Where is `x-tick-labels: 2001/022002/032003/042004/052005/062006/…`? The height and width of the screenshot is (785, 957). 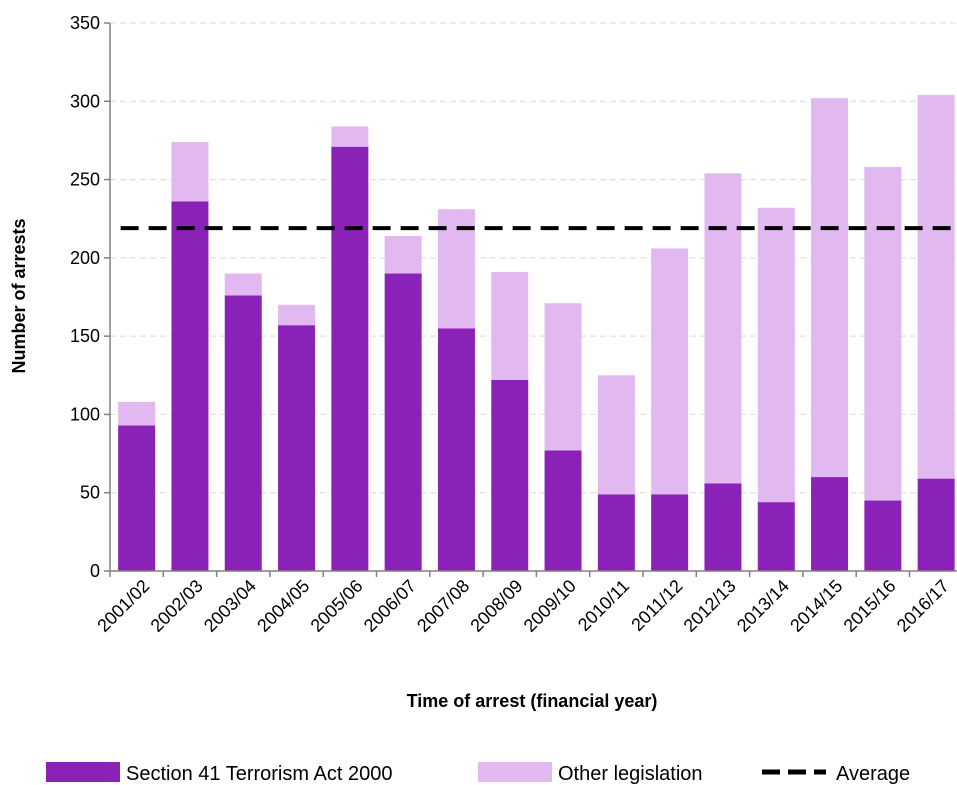
x-tick-labels: 2001/022002/032003/042004/052005/062006/… is located at coordinates (523, 606).